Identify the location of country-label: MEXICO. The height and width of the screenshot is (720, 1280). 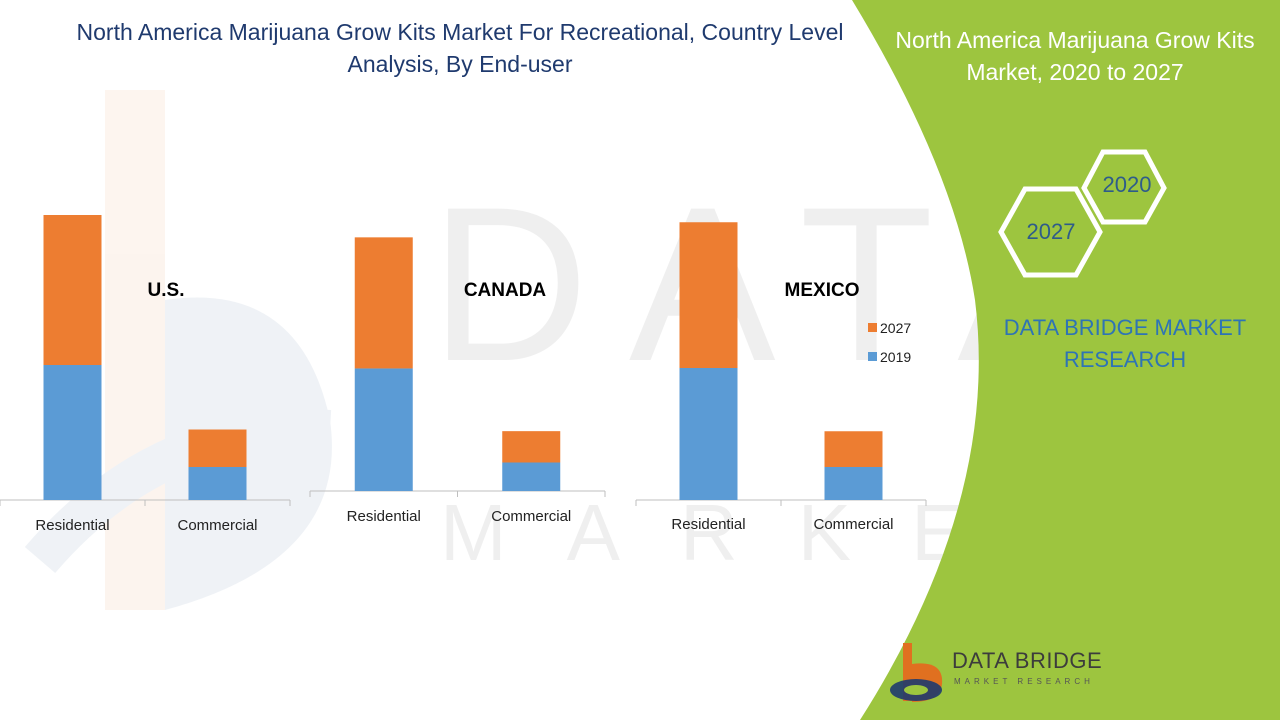
(822, 290).